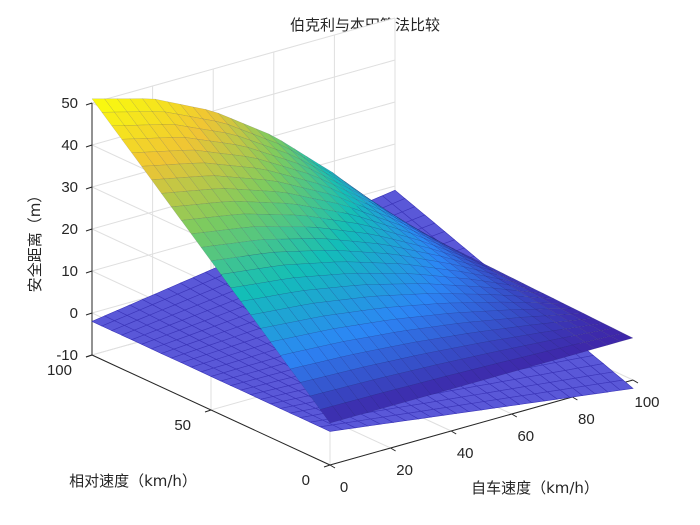 Image resolution: width=700 pixels, height=525 pixels. I want to click on x-tick-label: 0, so click(344, 487).